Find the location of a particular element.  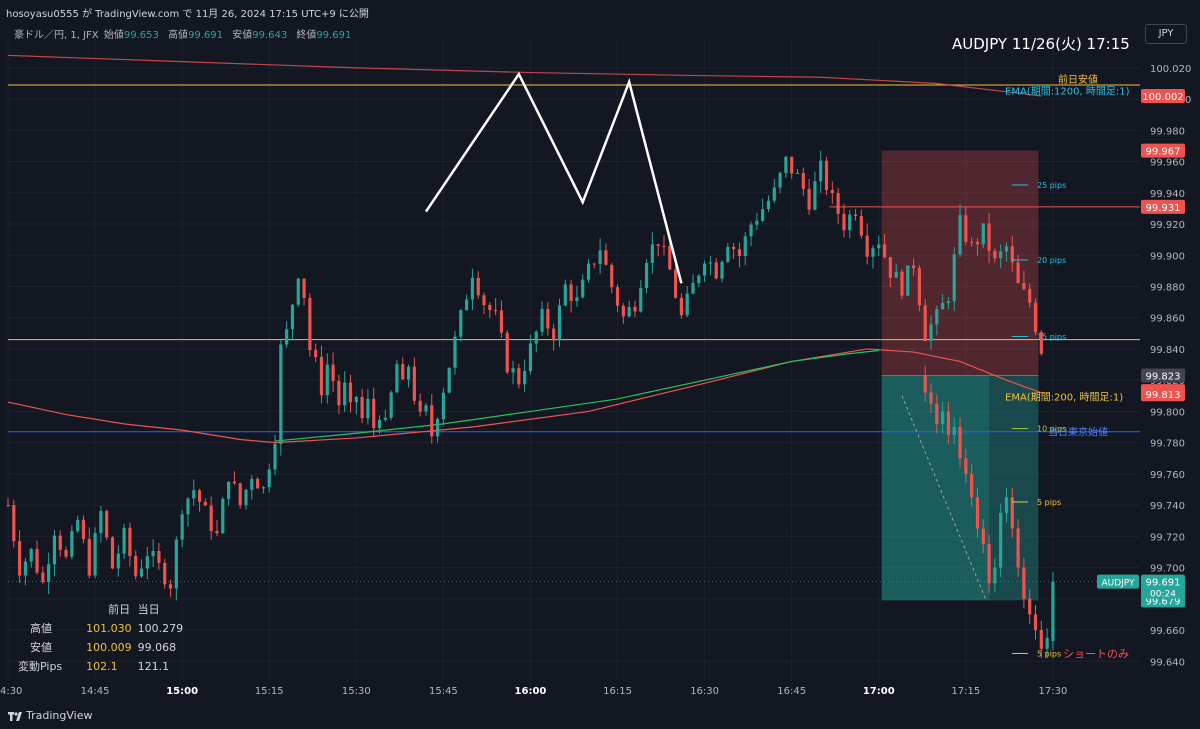

currency-button: JPY is located at coordinates (1166, 34).